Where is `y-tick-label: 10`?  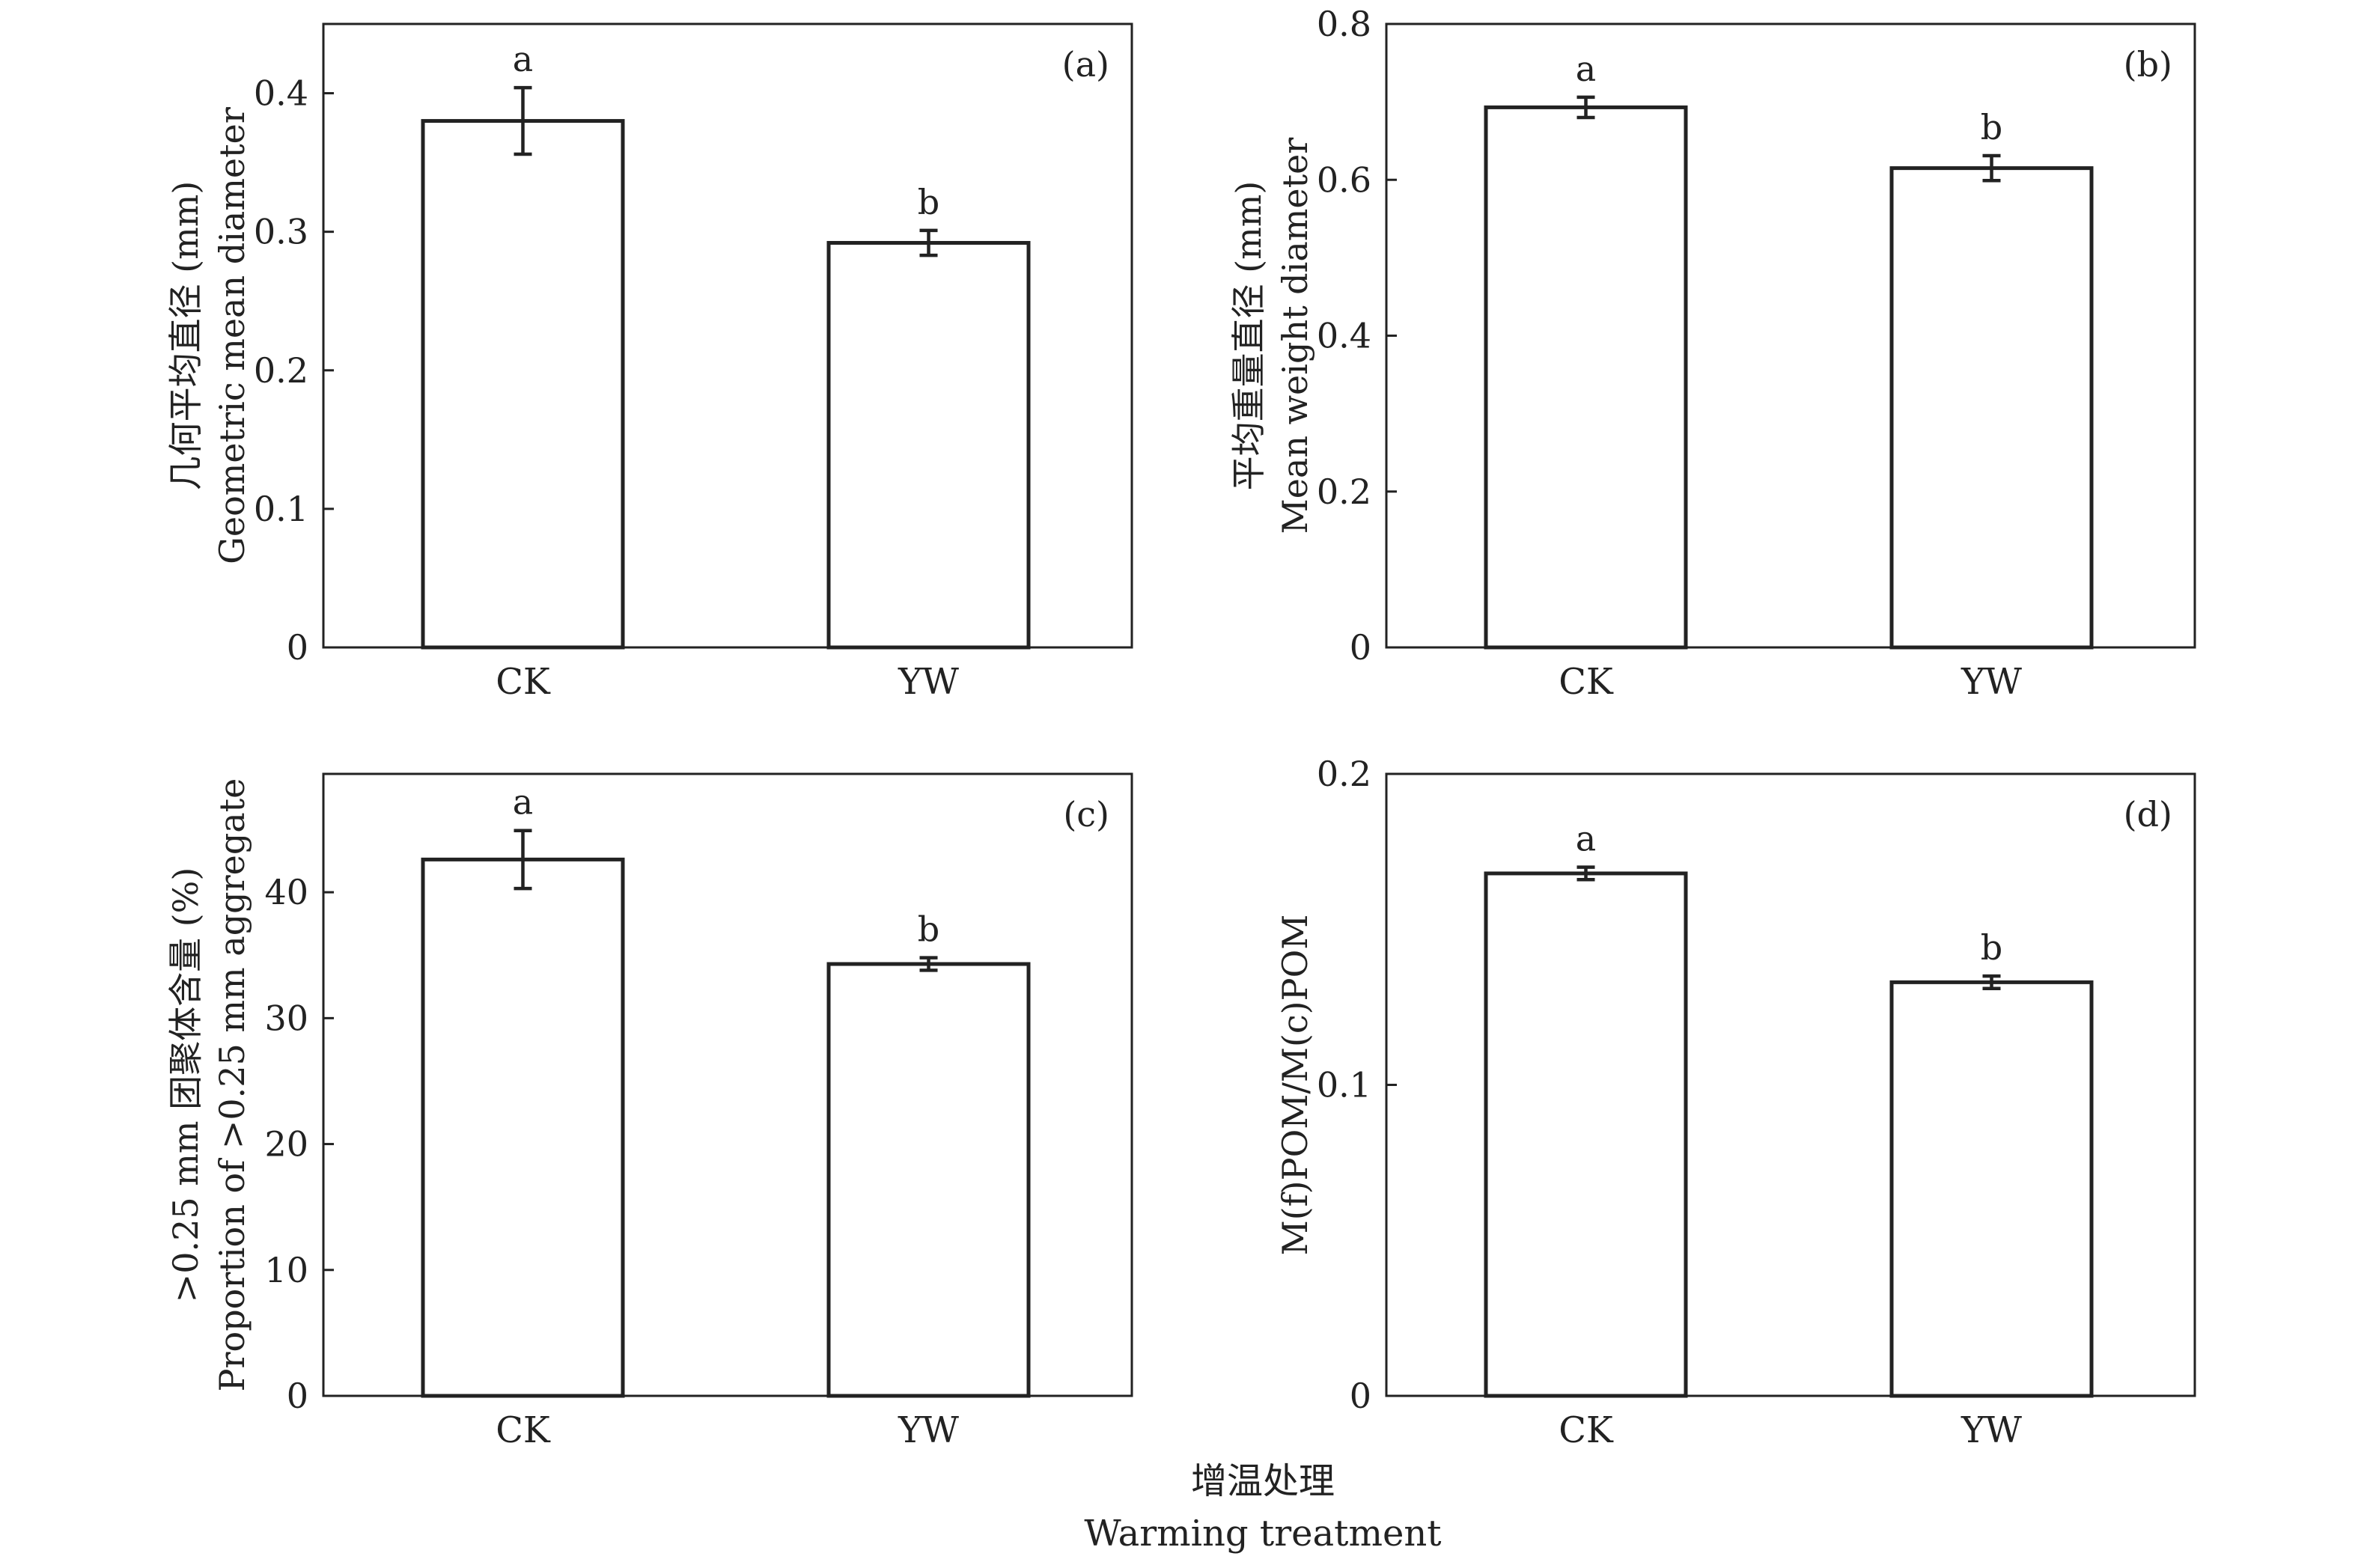 y-tick-label: 10 is located at coordinates (286, 1270).